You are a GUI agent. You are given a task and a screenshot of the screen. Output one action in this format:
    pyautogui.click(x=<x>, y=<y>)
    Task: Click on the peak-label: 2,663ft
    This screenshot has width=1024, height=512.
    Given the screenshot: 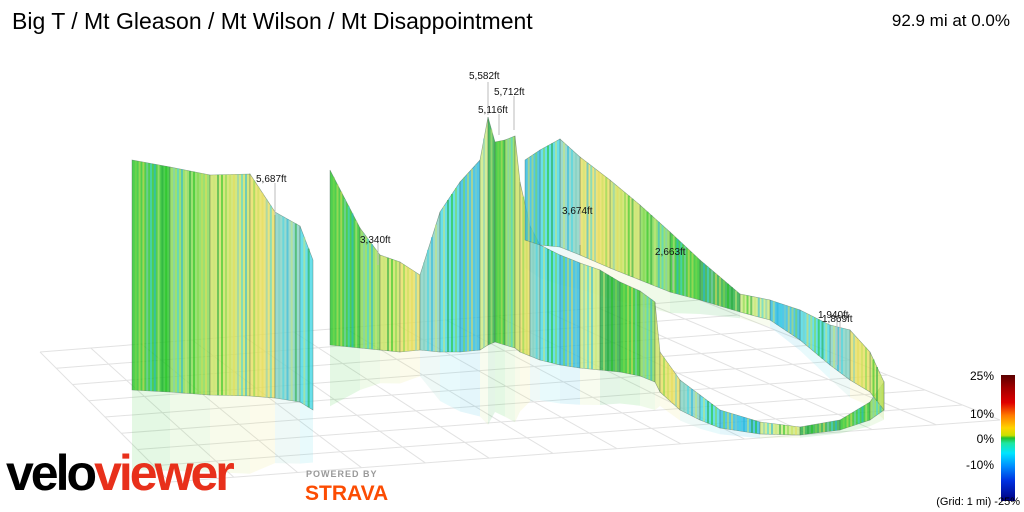 What is the action you would take?
    pyautogui.click(x=670, y=252)
    